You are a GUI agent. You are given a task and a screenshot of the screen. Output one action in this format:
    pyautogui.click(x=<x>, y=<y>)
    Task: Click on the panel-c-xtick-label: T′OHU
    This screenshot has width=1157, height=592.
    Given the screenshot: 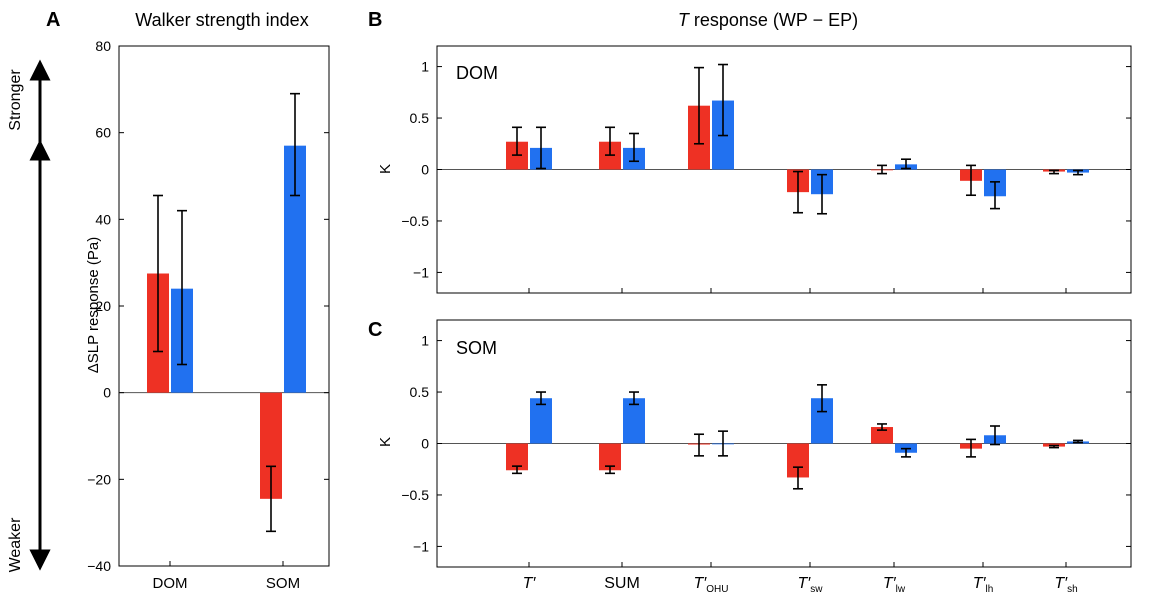 What is the action you would take?
    pyautogui.click(x=710, y=583)
    